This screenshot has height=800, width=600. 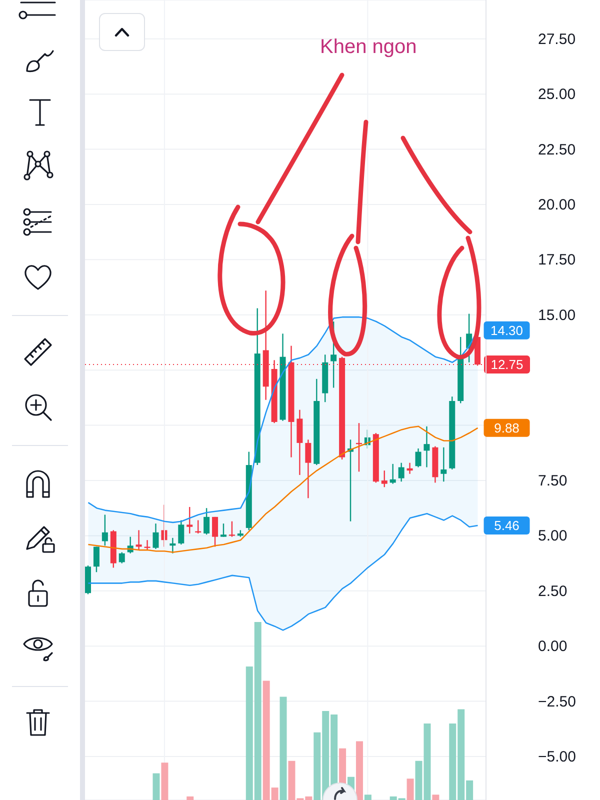 What do you see at coordinates (557, 701) in the screenshot?
I see `y-tick-label: −2.50` at bounding box center [557, 701].